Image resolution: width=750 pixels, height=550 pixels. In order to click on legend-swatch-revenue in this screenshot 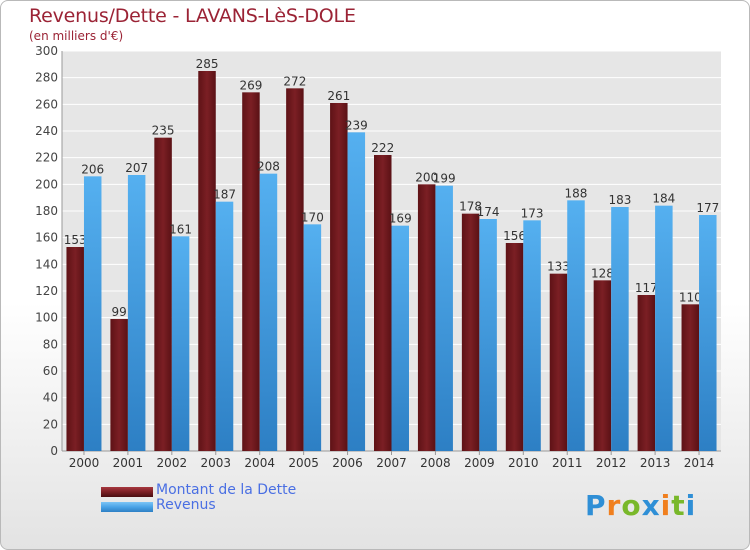, I will do `click(127, 507)`.